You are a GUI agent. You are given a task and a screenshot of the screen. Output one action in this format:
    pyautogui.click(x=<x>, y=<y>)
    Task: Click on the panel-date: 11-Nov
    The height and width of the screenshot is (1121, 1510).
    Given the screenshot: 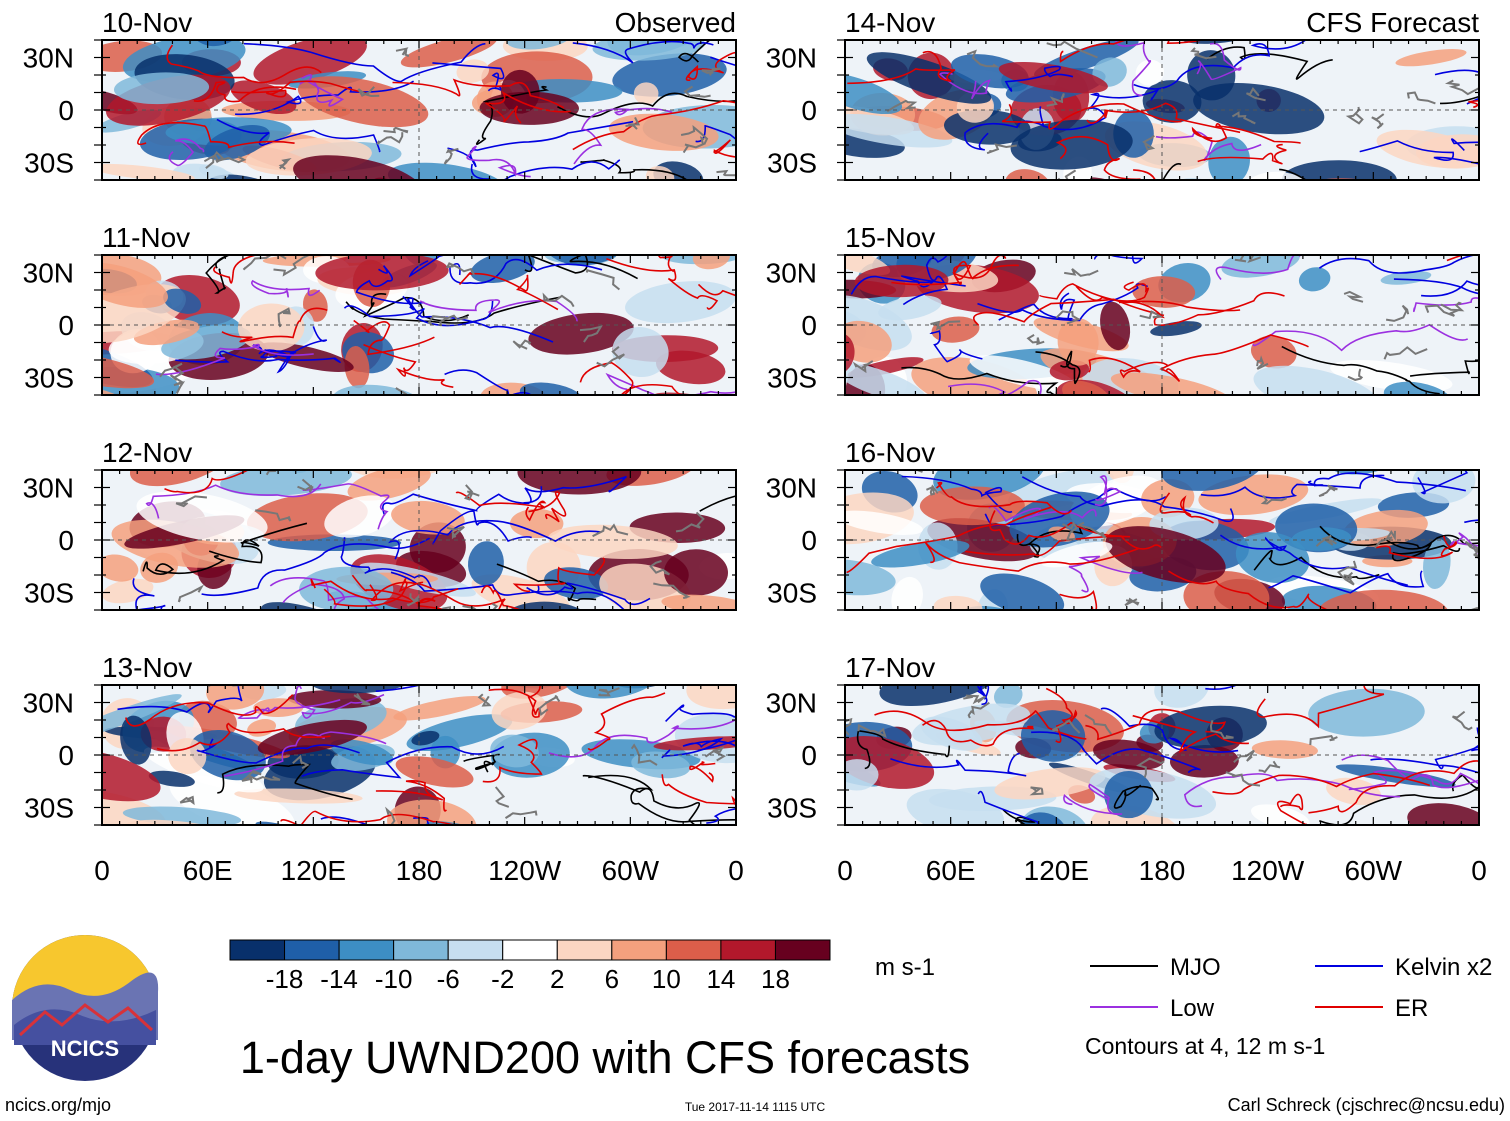 What is the action you would take?
    pyautogui.click(x=146, y=237)
    